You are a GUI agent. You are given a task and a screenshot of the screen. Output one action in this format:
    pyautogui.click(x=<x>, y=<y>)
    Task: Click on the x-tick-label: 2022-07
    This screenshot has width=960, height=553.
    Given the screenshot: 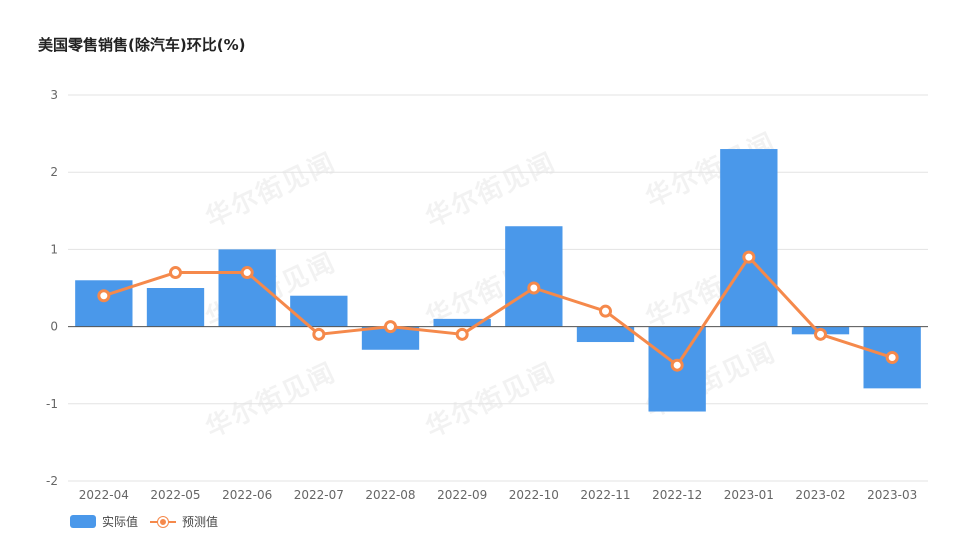 What is the action you would take?
    pyautogui.click(x=319, y=495)
    